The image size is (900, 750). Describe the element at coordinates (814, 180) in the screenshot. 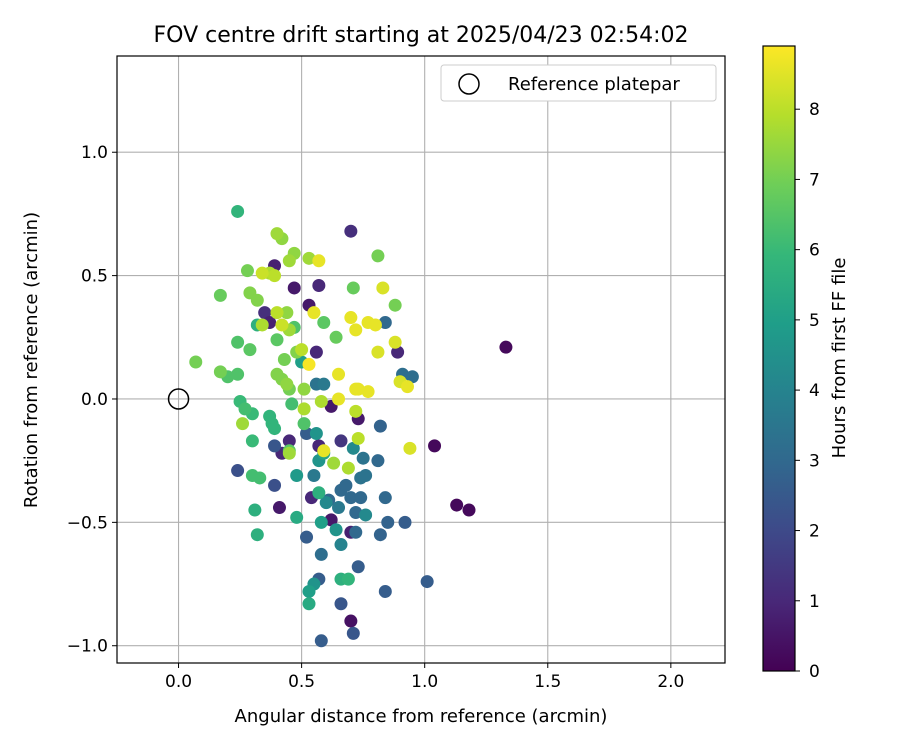

I see `colorbar-tick-label: 7` at that location.